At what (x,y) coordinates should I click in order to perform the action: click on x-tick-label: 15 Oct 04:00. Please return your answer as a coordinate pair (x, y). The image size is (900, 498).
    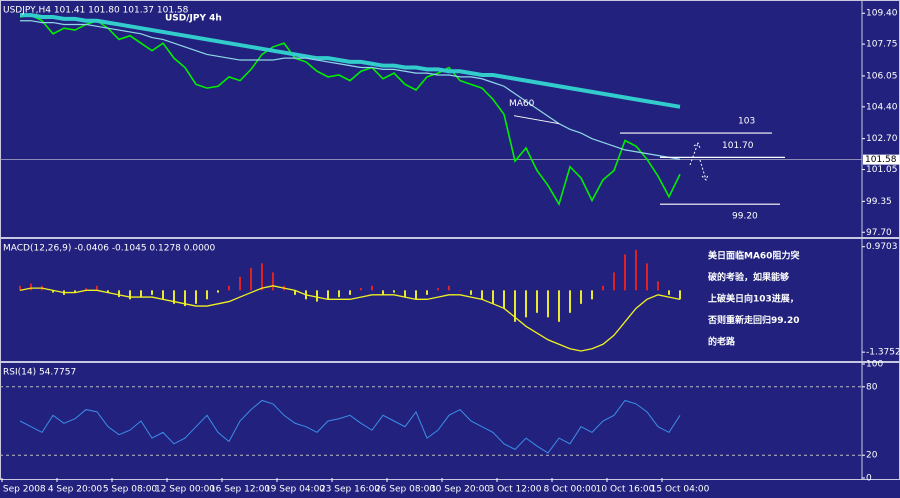
    Looking at the image, I should click on (680, 490).